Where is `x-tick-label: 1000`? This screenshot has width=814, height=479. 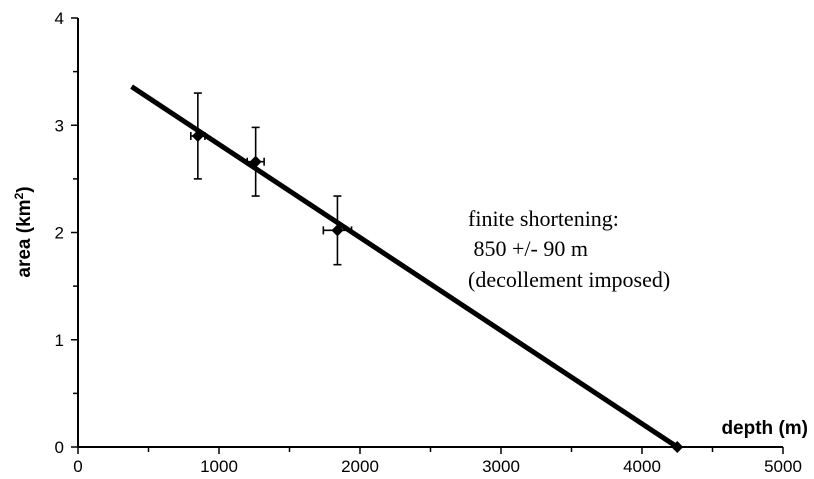
x-tick-label: 1000 is located at coordinates (219, 466).